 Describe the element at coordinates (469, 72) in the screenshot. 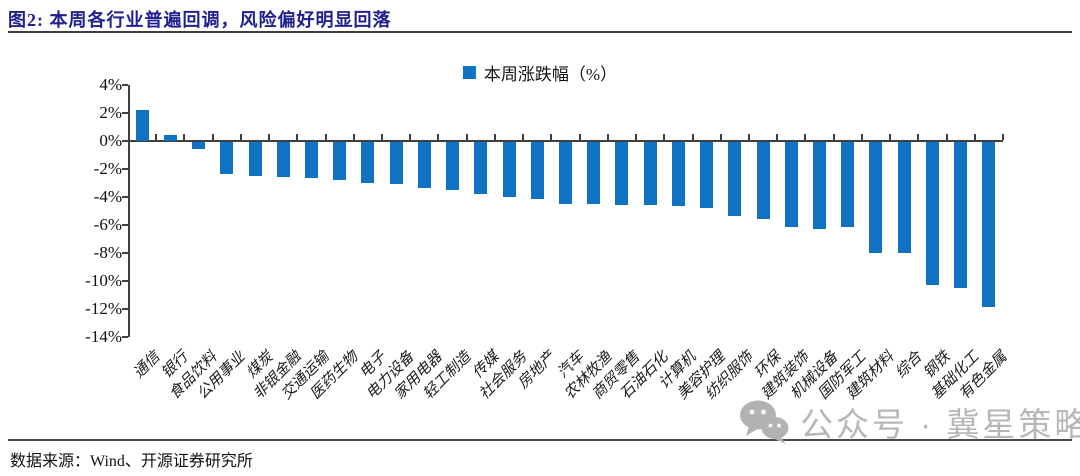

I see `legend-marker-icon` at that location.